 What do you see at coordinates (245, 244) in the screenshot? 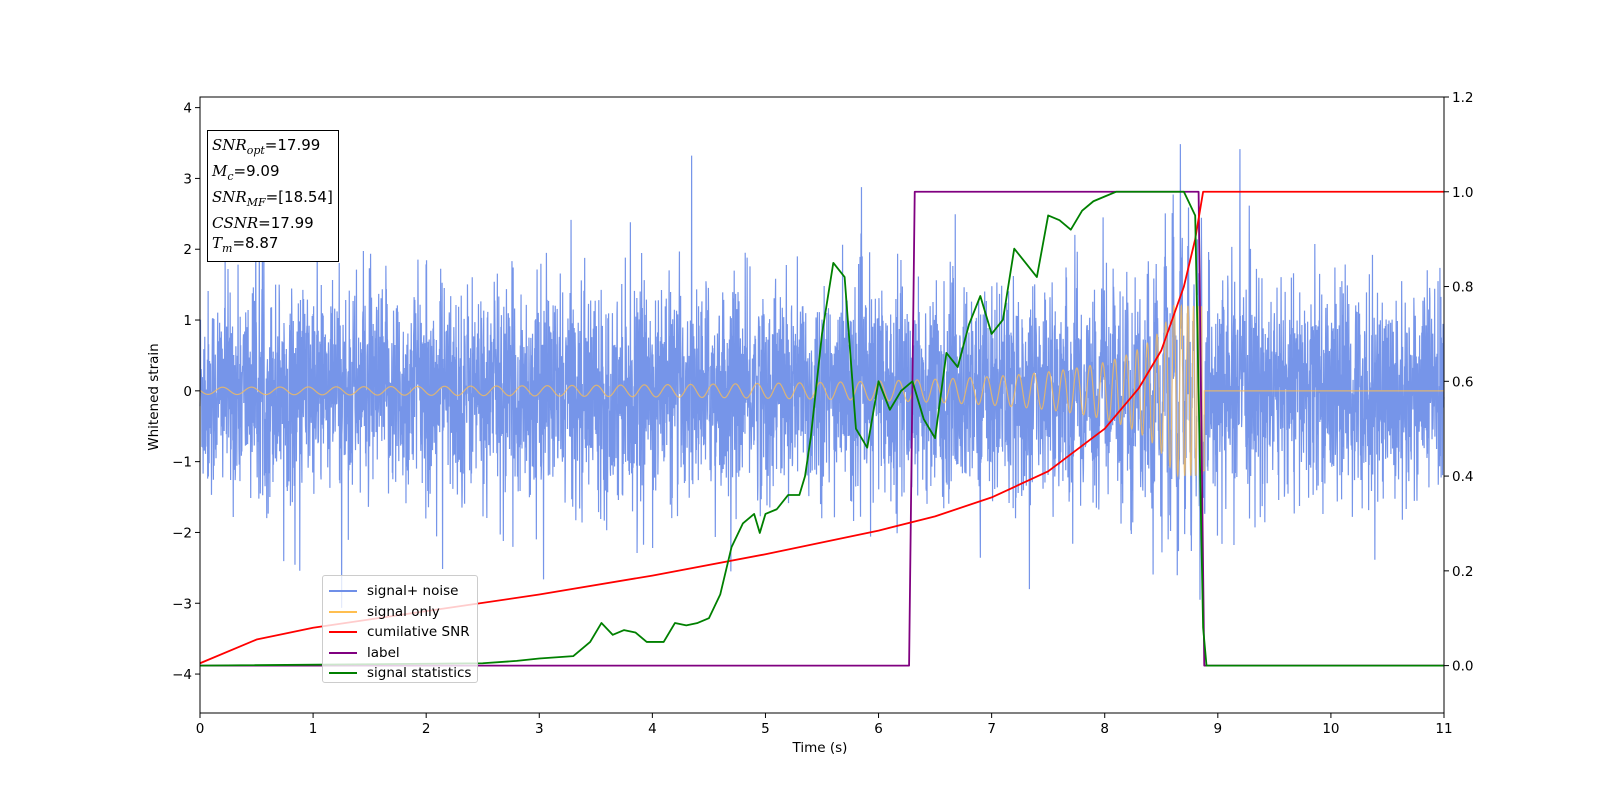
I see `annotation-tm: Tm=8.87` at bounding box center [245, 244].